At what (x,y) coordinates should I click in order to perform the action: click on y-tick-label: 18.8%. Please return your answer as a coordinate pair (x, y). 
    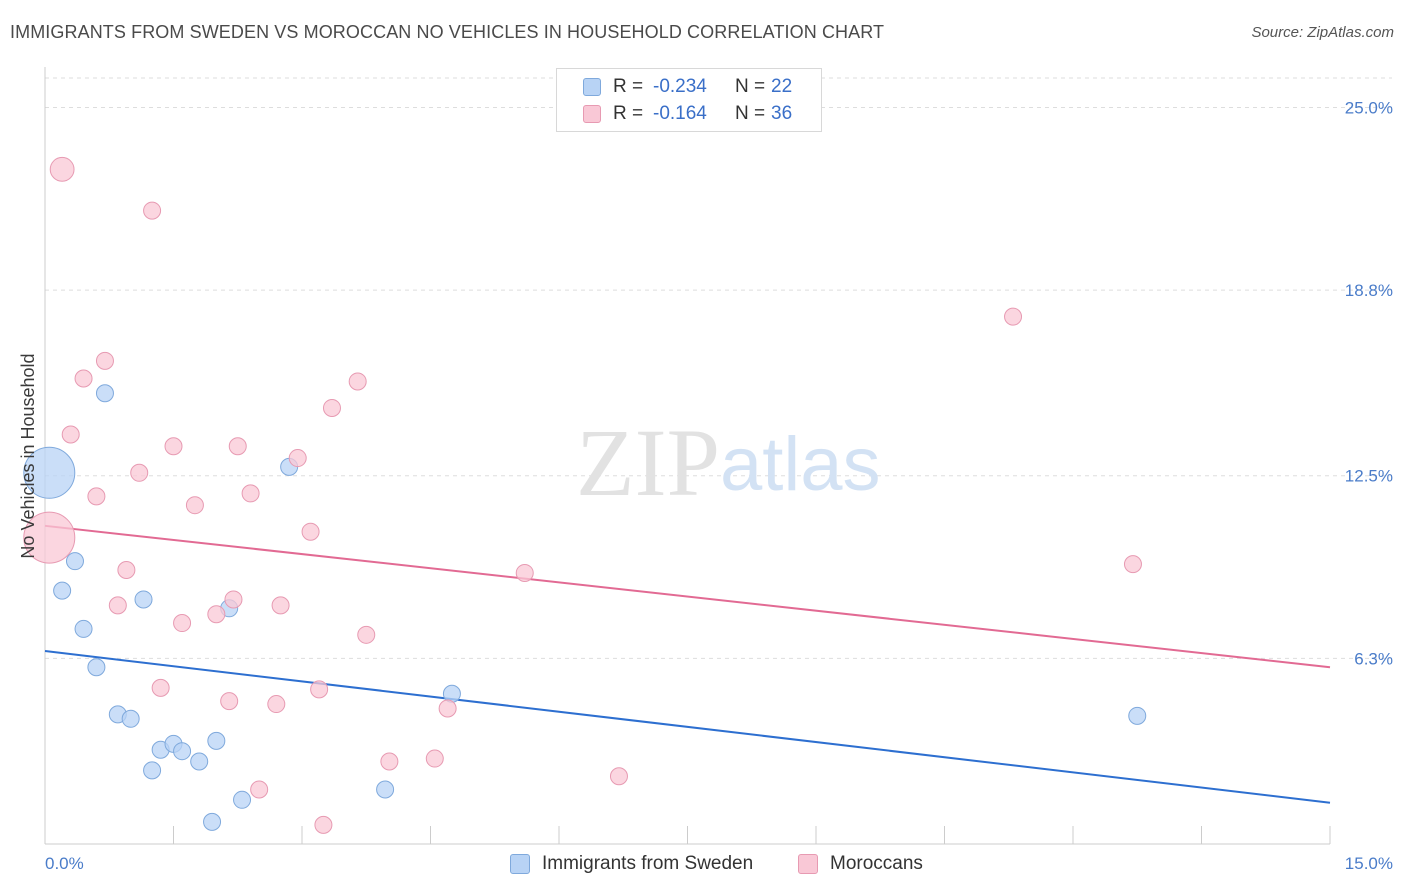
    Looking at the image, I should click on (1369, 290).